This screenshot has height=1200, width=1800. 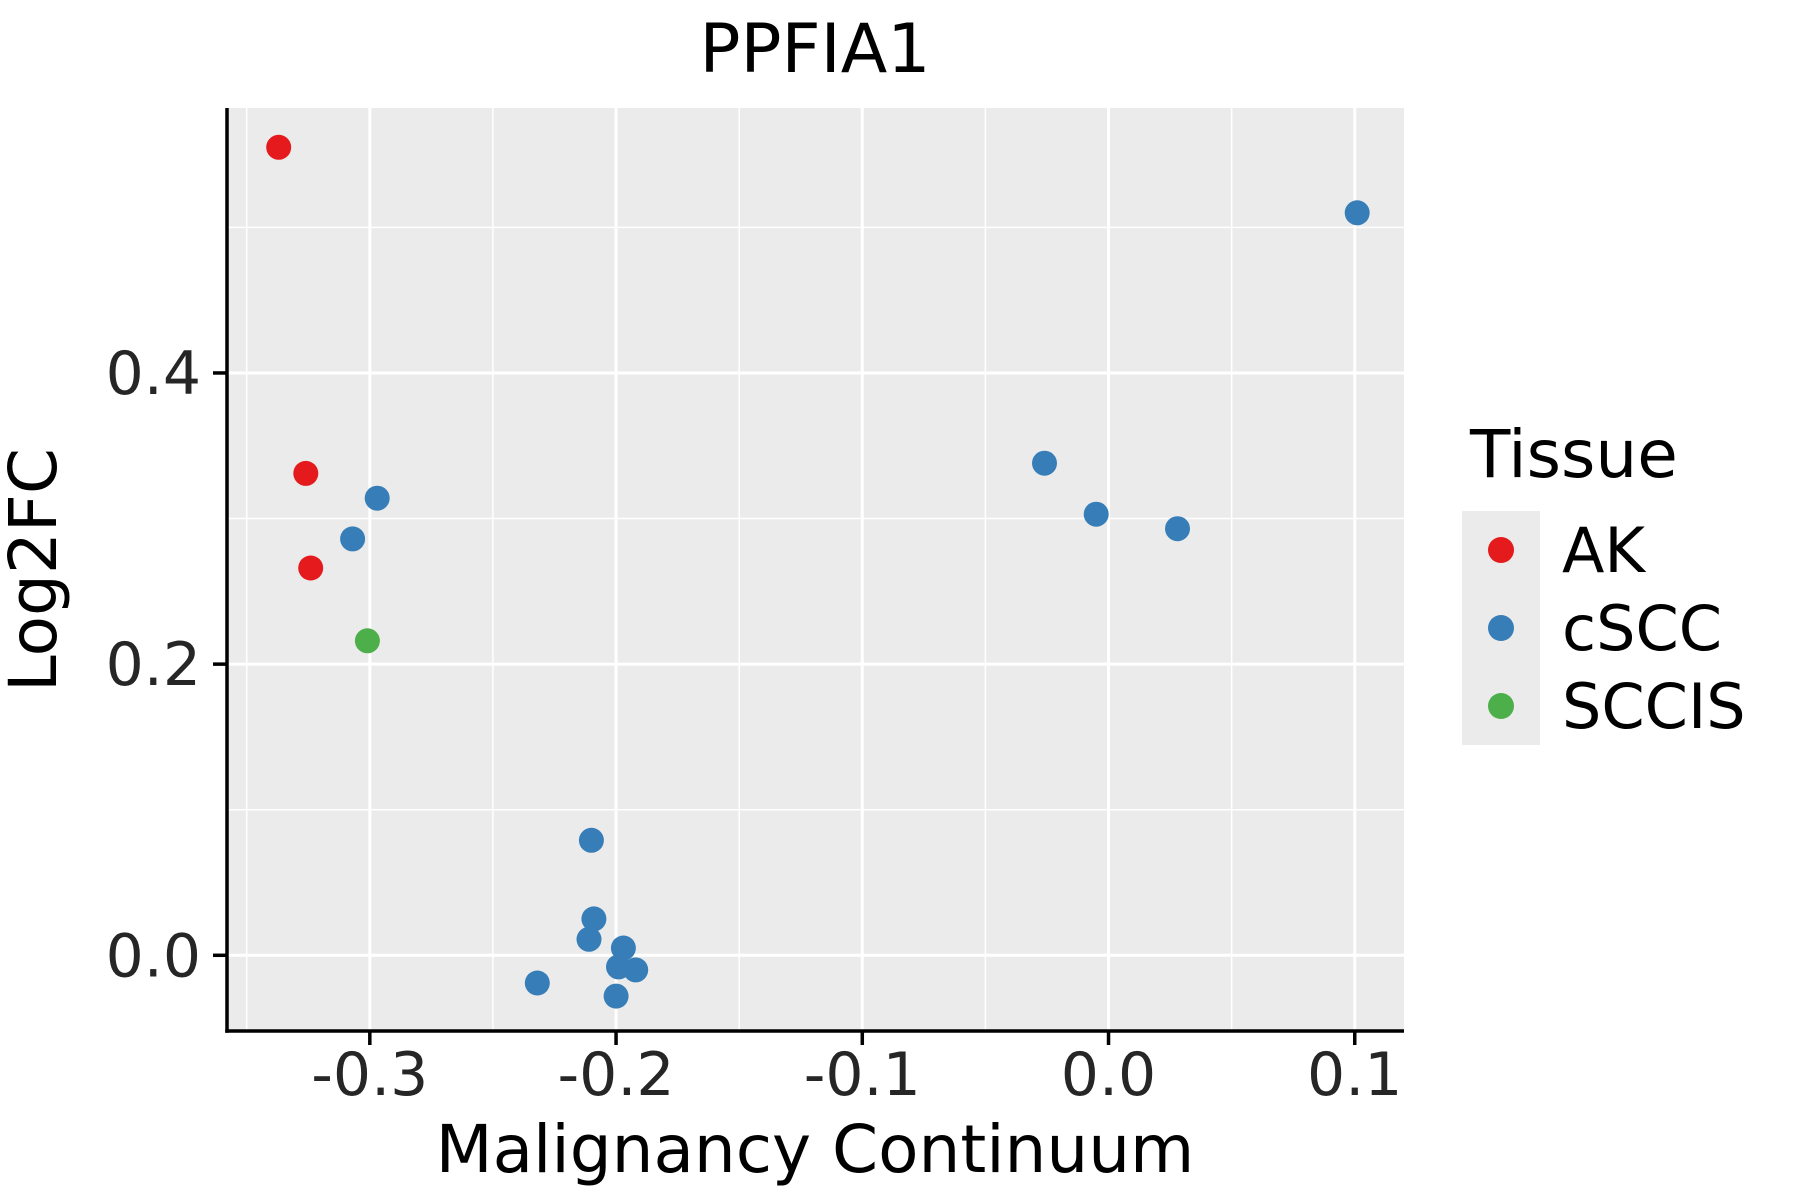 I want to click on legend-dot-cscc, so click(x=1501, y=628).